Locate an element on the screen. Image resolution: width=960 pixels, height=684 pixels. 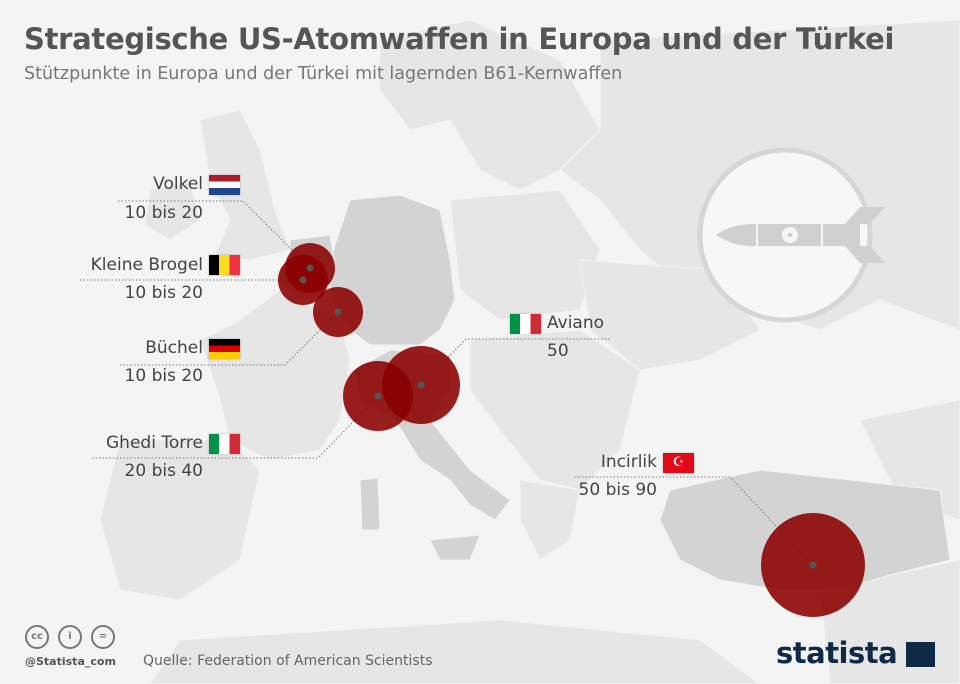
base-count-kleine-brogel: 10 bis 20 is located at coordinates (163, 293).